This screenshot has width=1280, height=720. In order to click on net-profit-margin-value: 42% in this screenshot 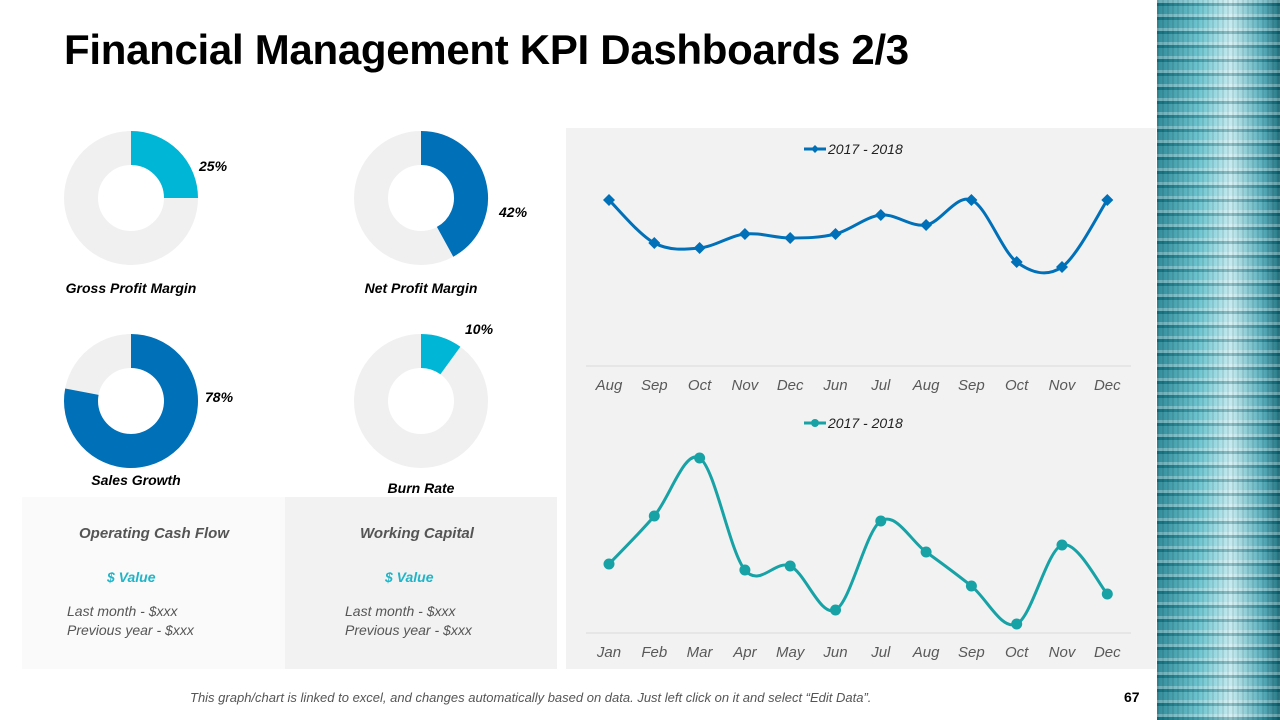, I will do `click(513, 212)`.